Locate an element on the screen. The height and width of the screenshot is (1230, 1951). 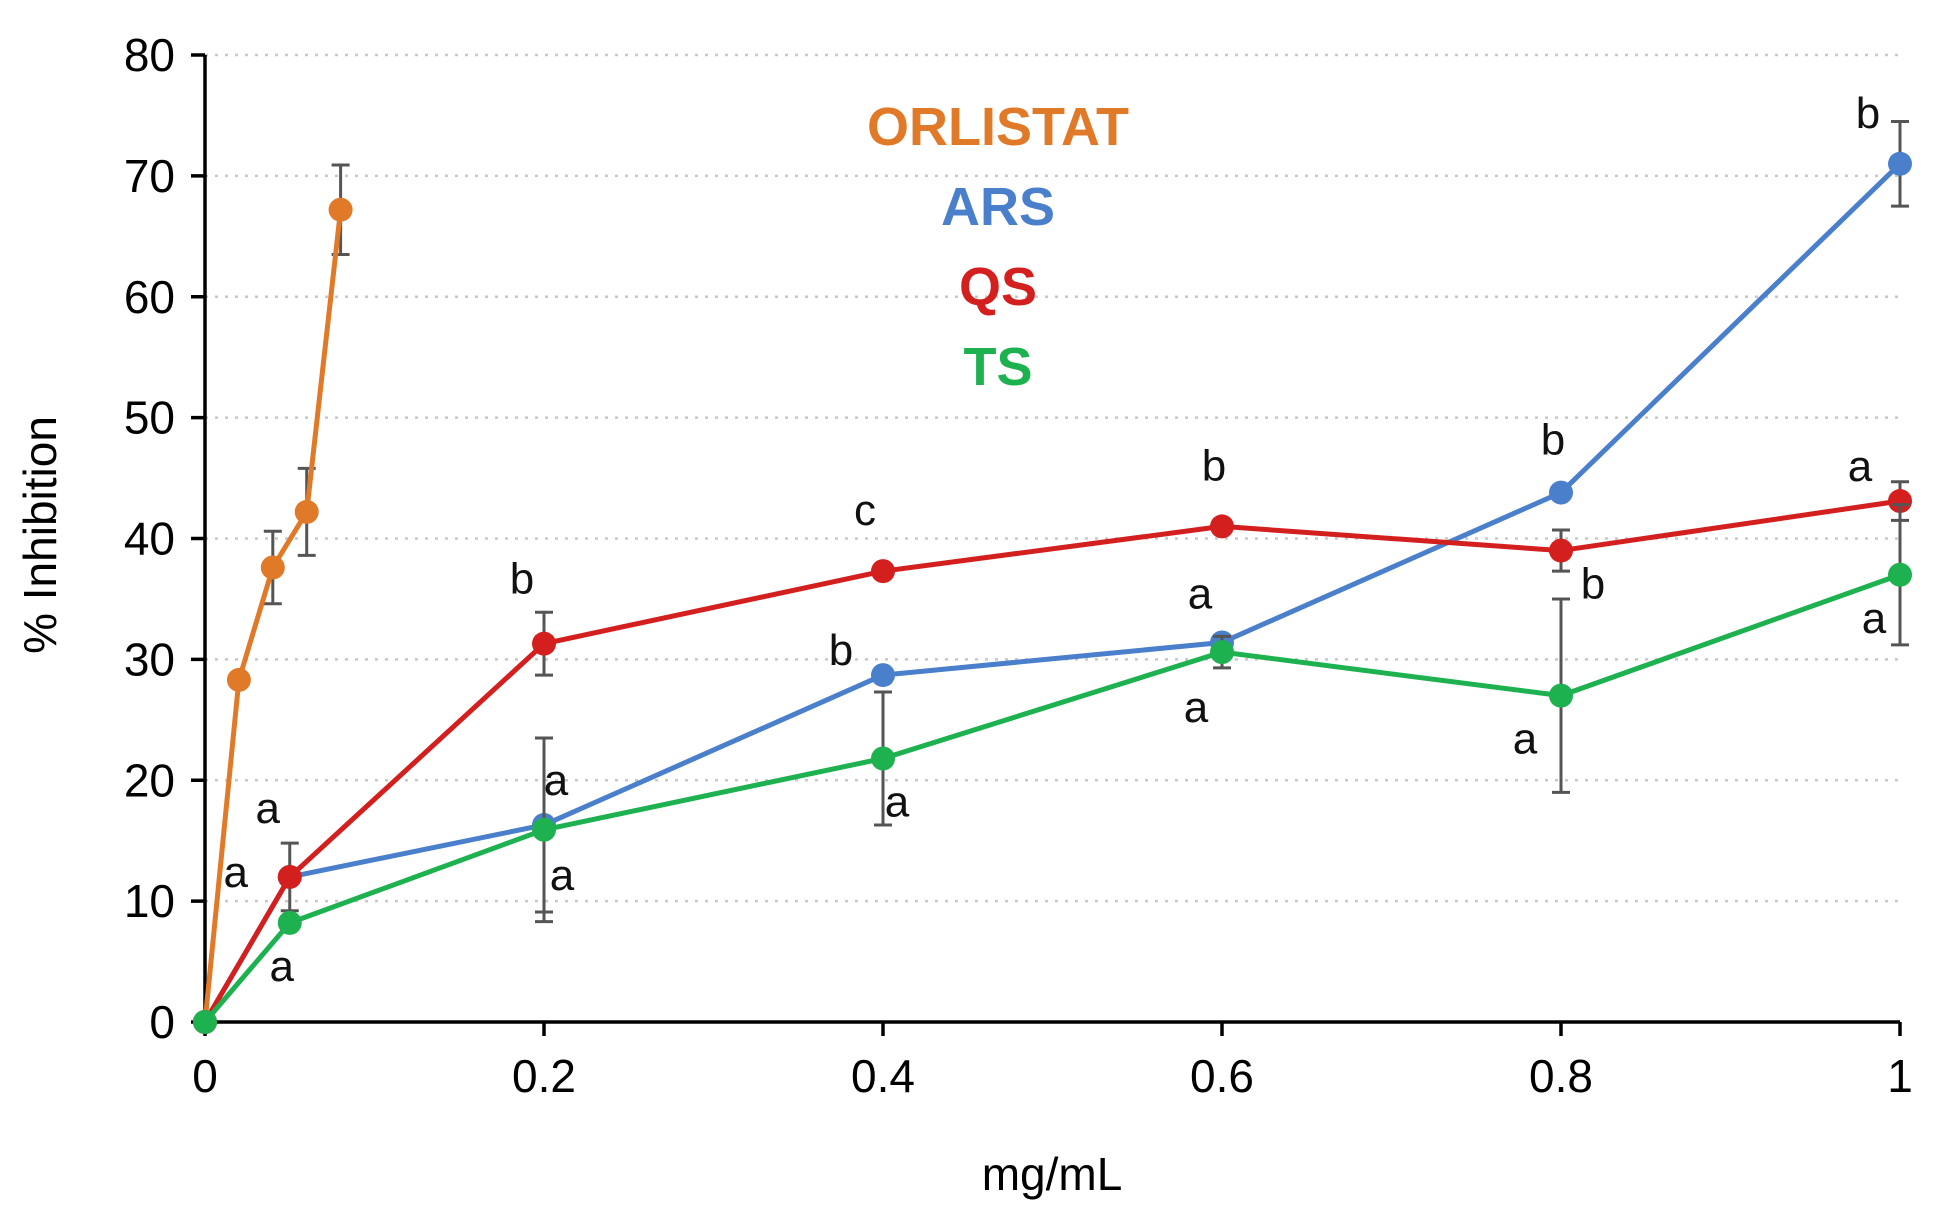
legend-entry-ars: ARS is located at coordinates (998, 207).